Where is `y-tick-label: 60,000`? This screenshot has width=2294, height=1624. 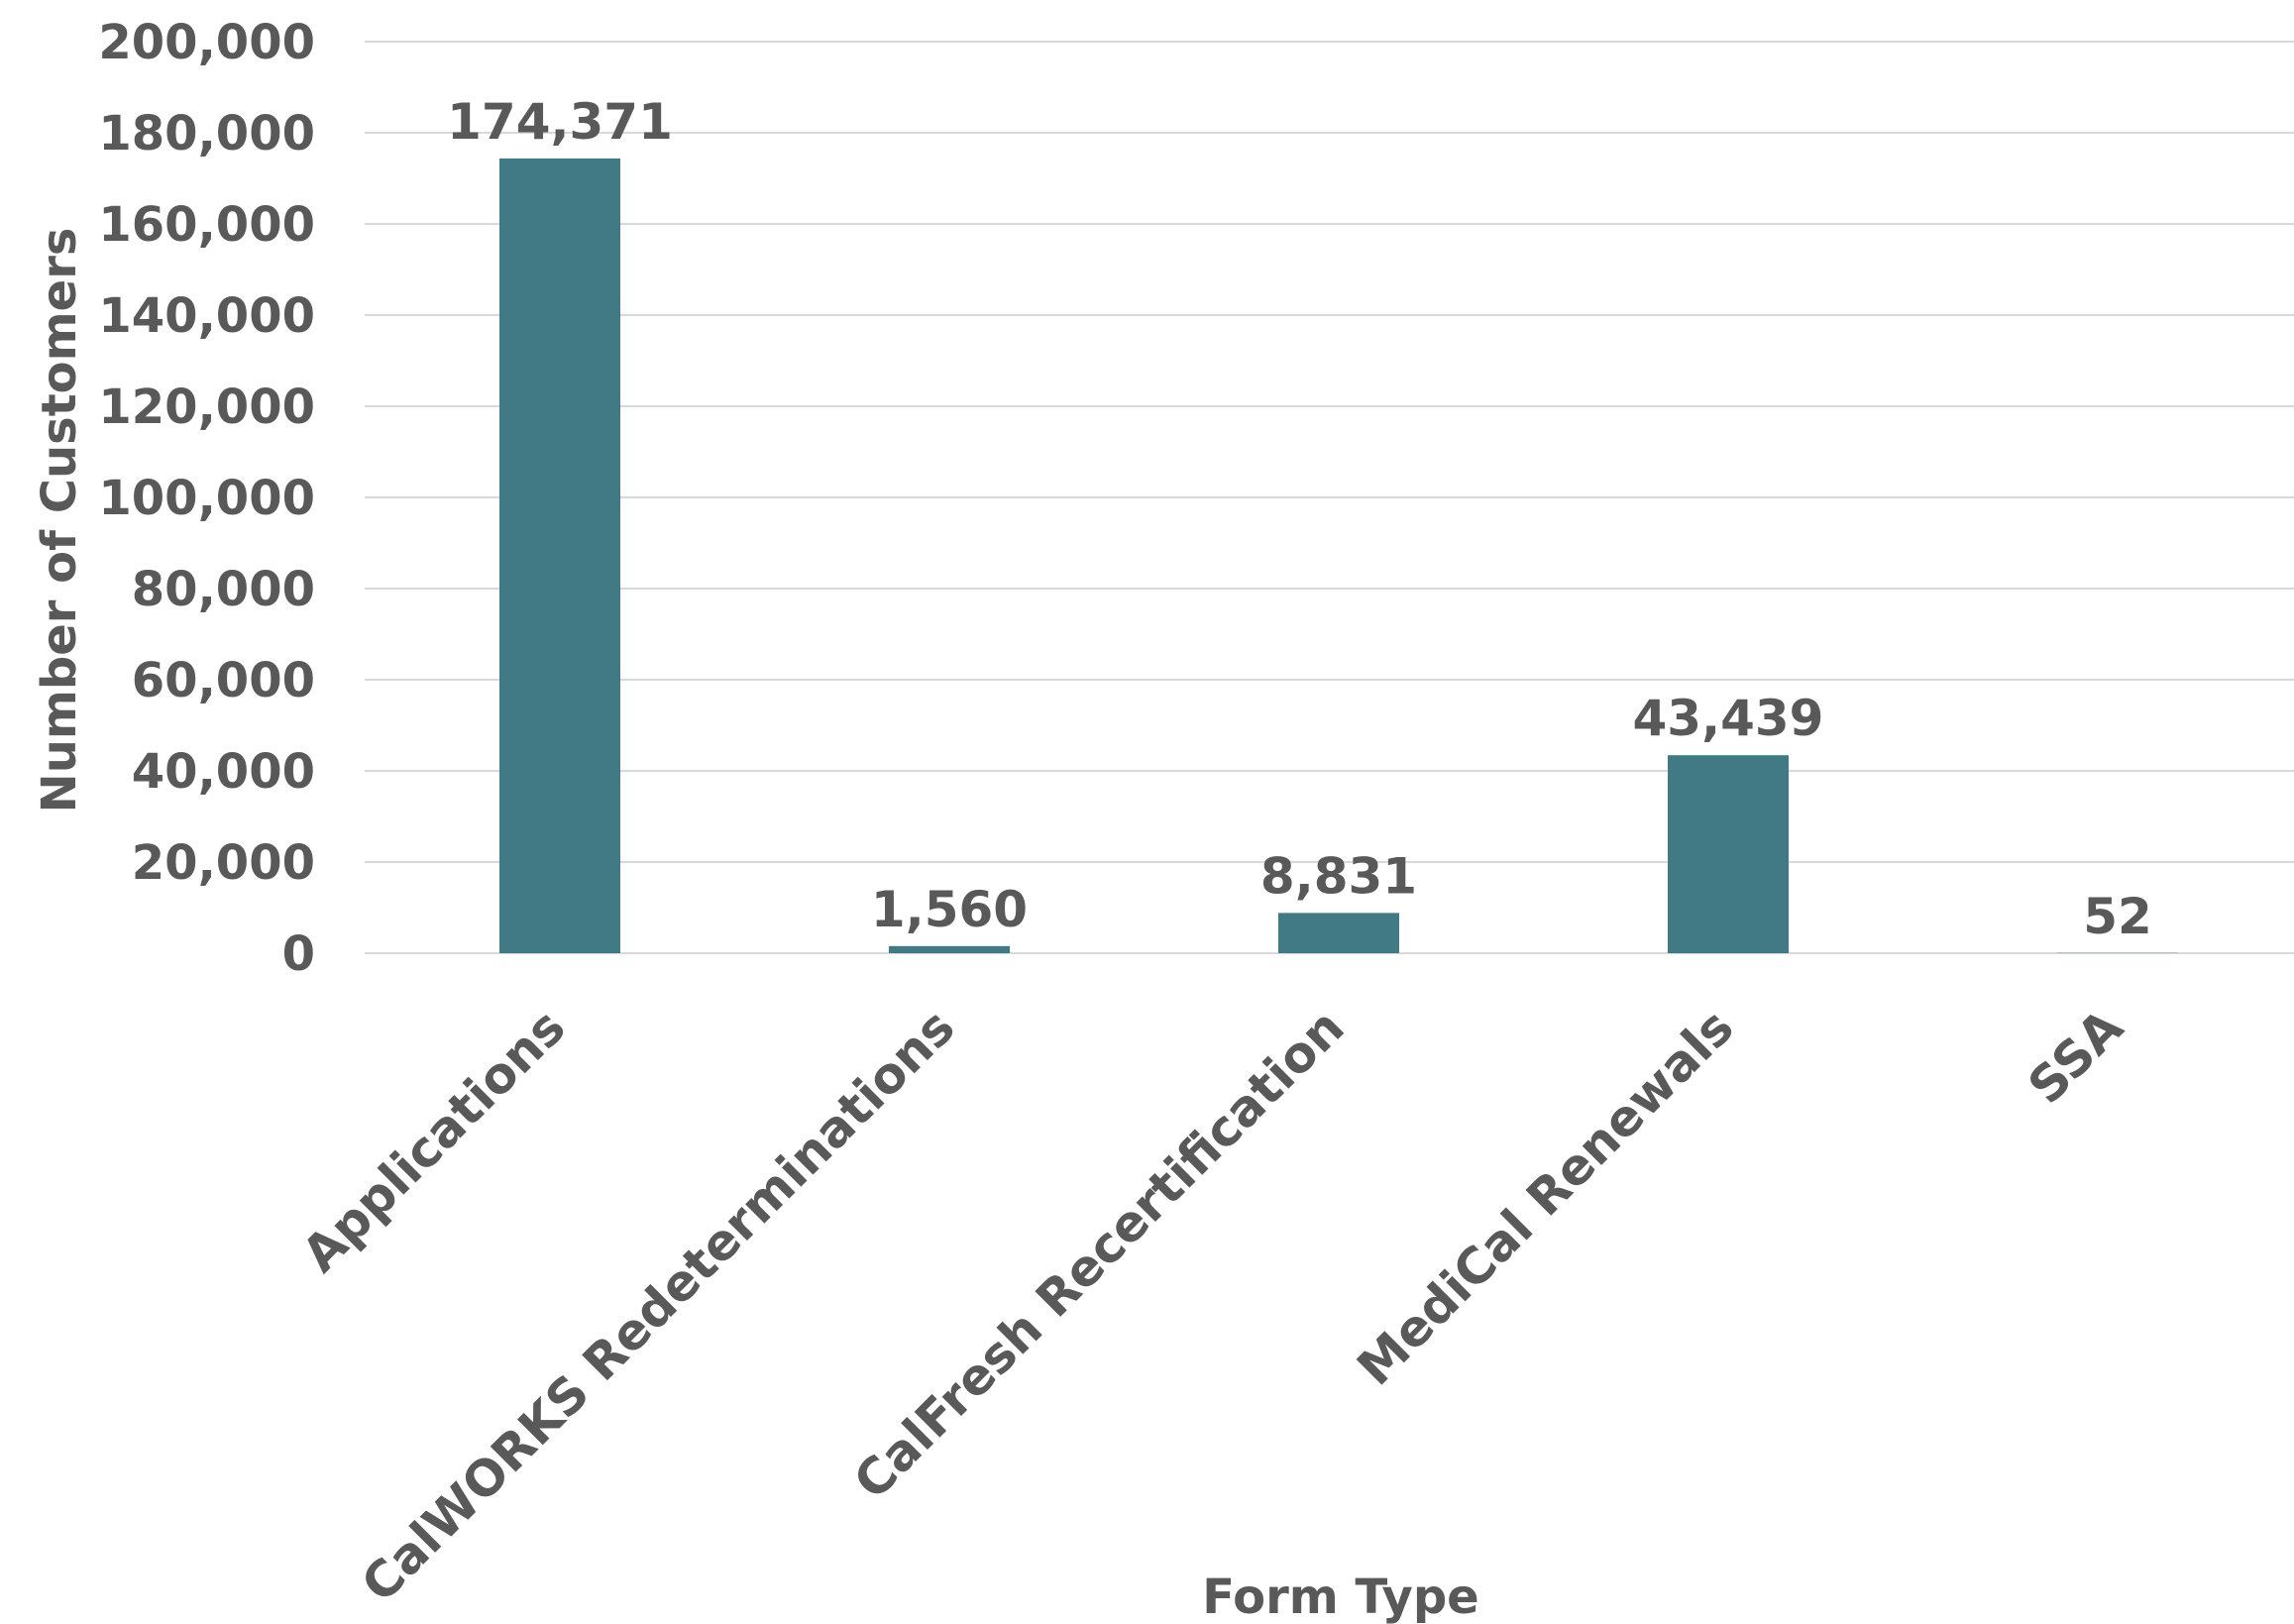
y-tick-label: 60,000 is located at coordinates (223, 680).